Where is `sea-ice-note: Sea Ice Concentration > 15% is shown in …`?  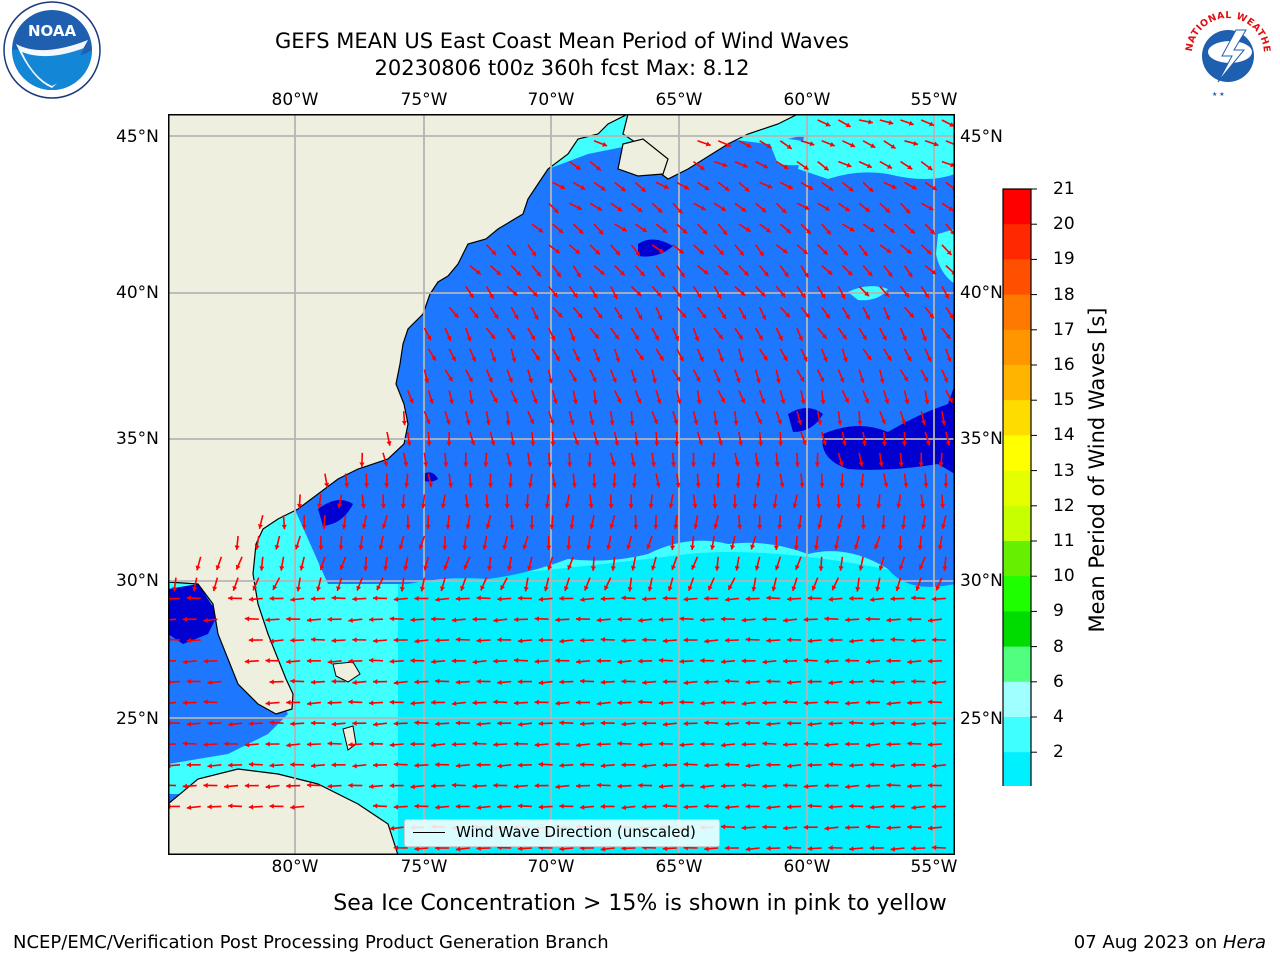 sea-ice-note: Sea Ice Concentration > 15% is shown in … is located at coordinates (640, 903).